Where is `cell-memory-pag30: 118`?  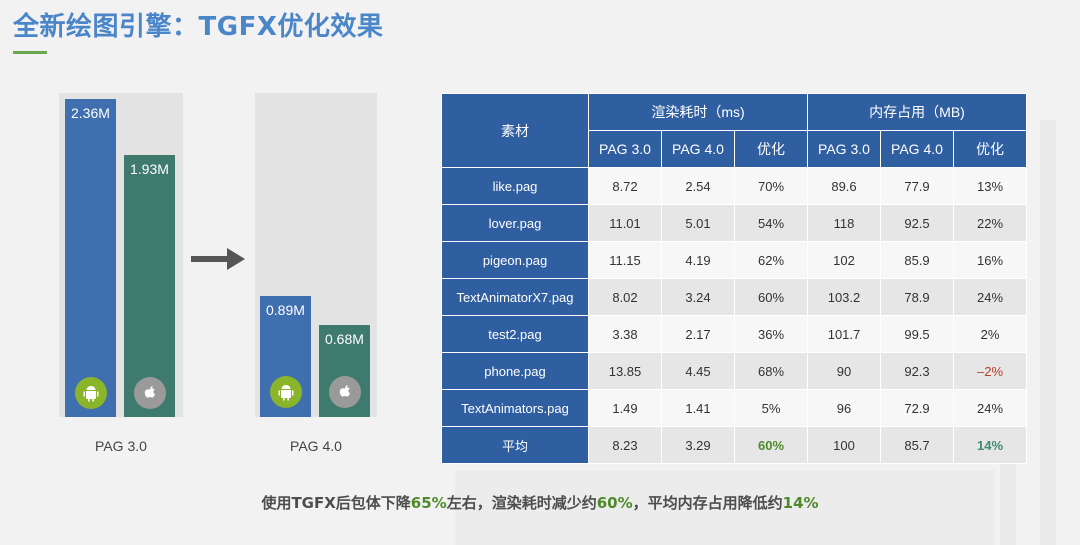
cell-memory-pag30: 118 is located at coordinates (844, 223).